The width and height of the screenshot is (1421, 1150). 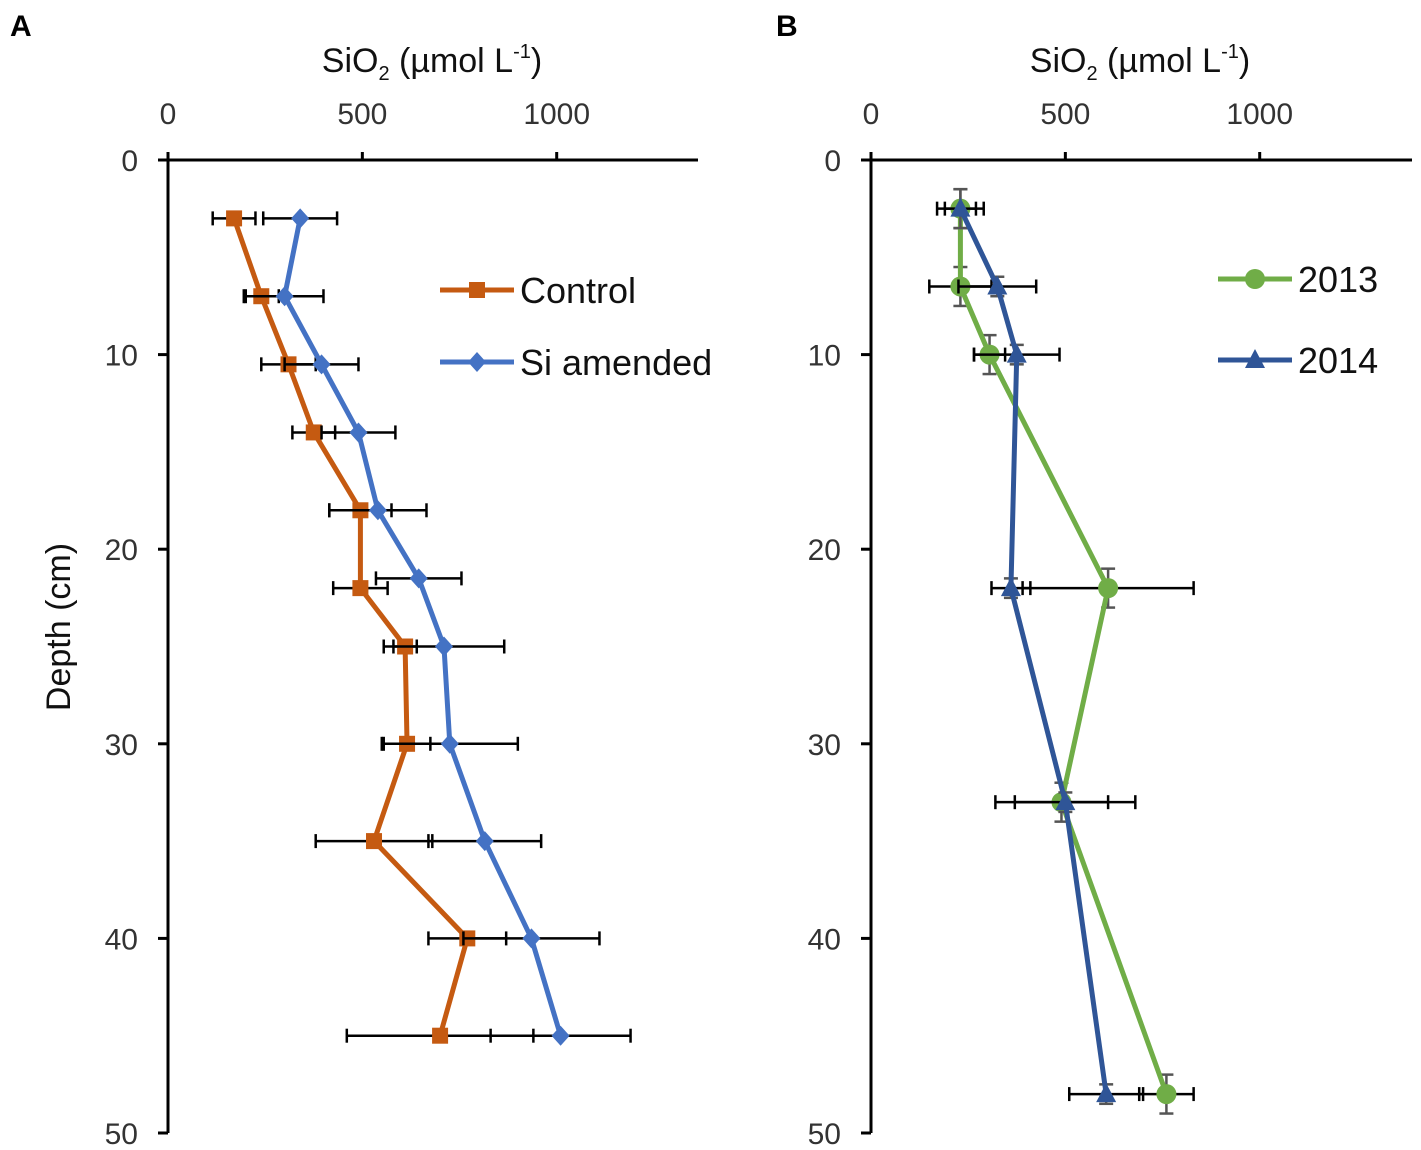 What do you see at coordinates (824, 550) in the screenshot?
I see `y-tick-label-b: 20` at bounding box center [824, 550].